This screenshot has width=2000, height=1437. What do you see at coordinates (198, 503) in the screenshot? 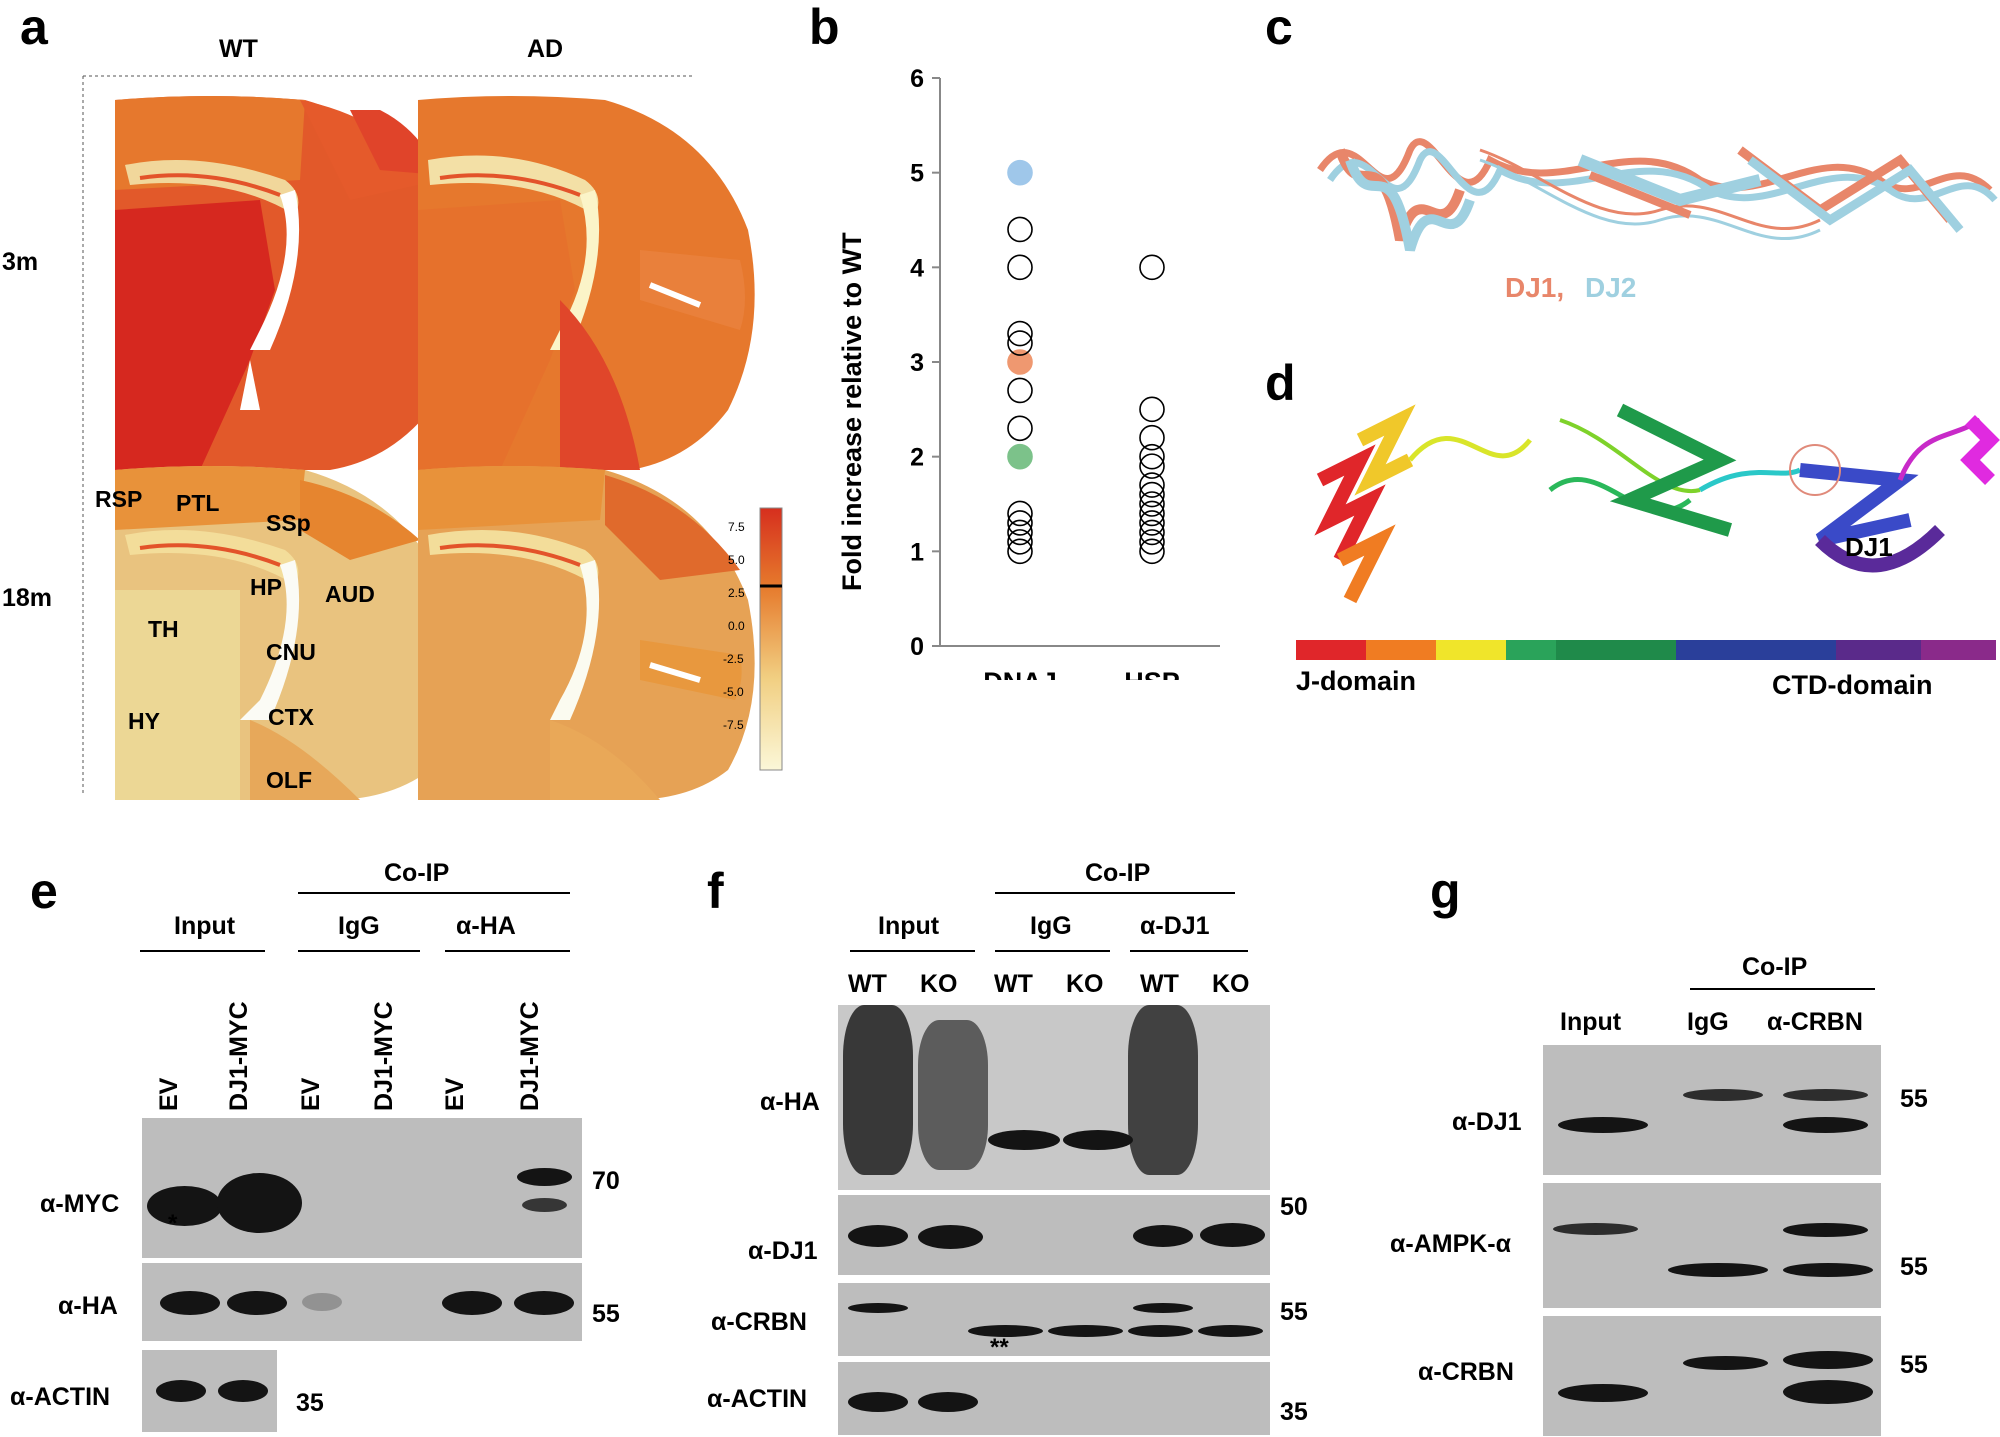
I see `region-ptl: PTL` at bounding box center [198, 503].